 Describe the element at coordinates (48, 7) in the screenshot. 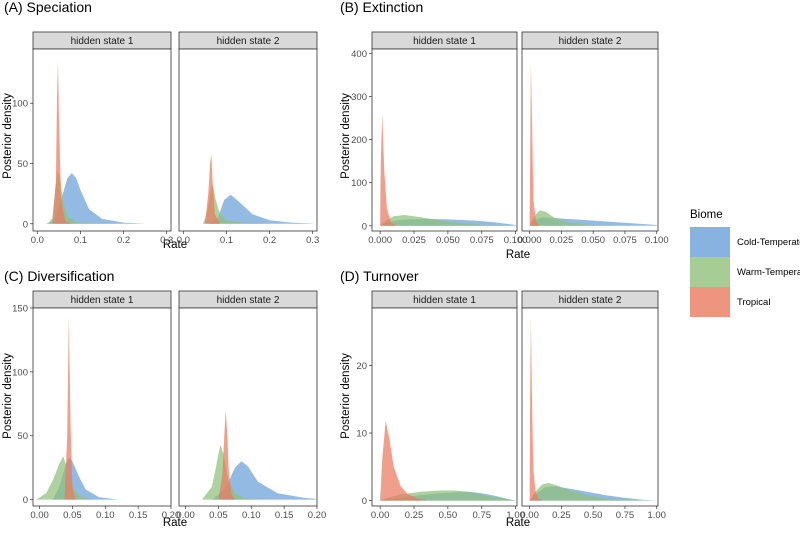

I see `panel-title-speciation: (A) Speciation` at that location.